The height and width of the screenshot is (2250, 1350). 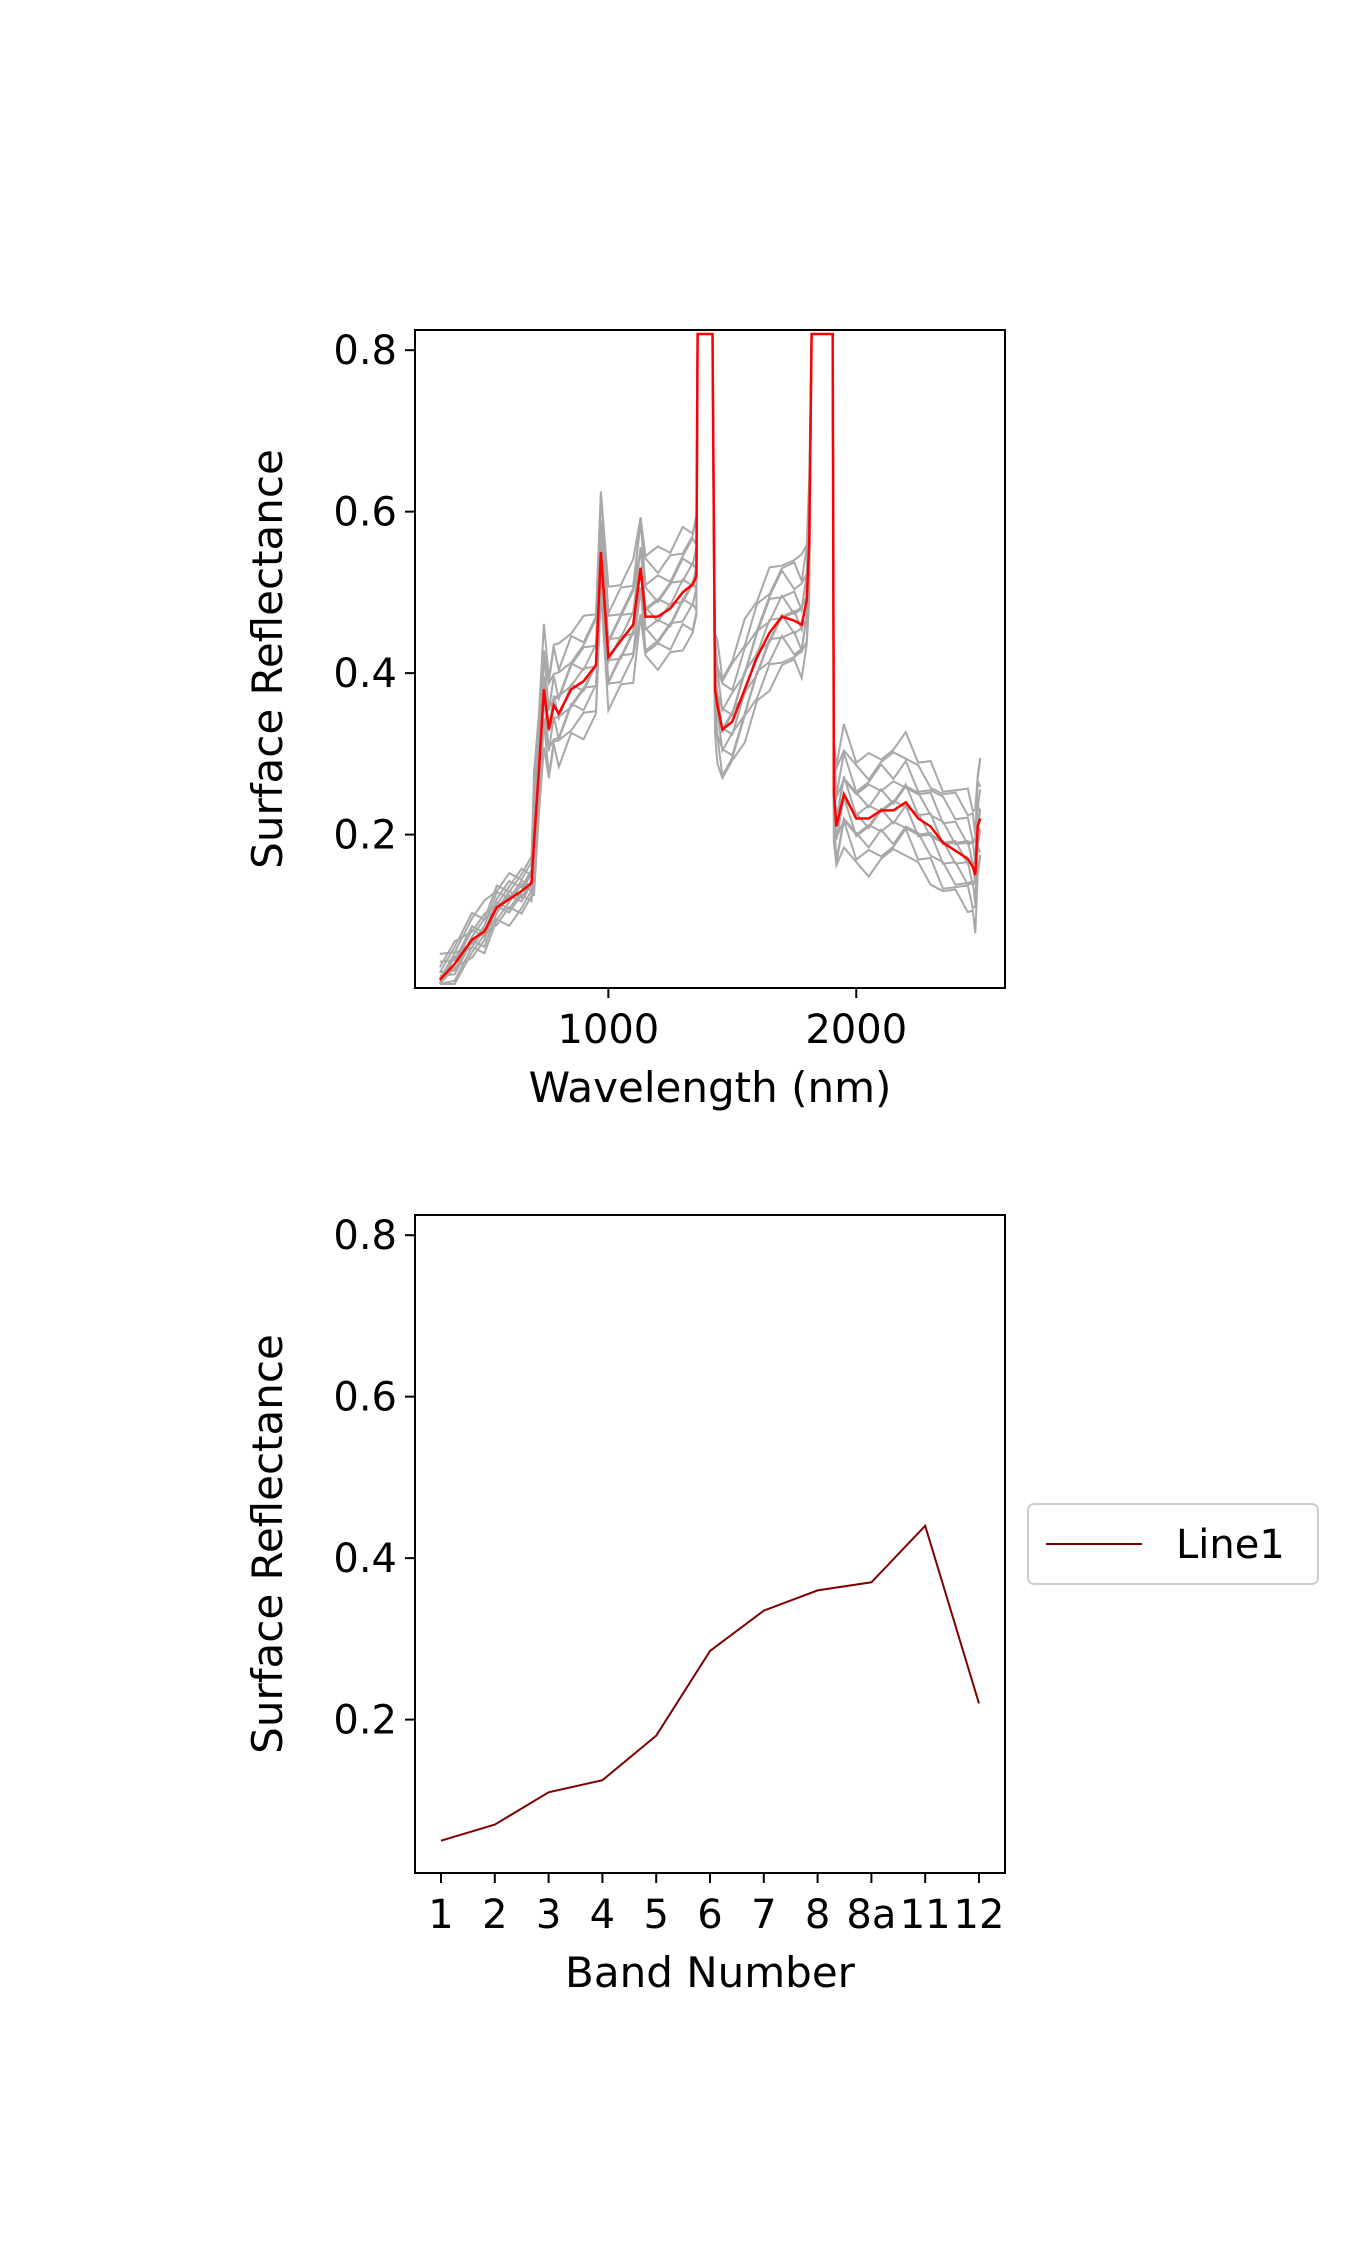 What do you see at coordinates (548, 1915) in the screenshot?
I see `x-tick-label: 3` at bounding box center [548, 1915].